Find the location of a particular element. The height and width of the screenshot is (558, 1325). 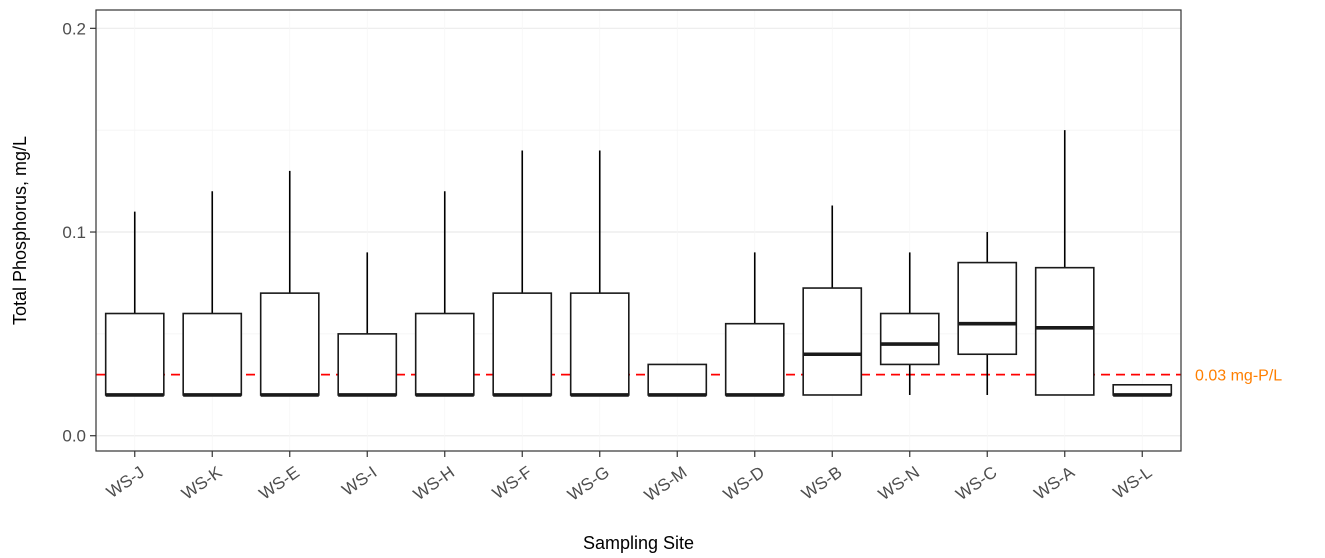

x-tick-label: WS-B is located at coordinates (821, 483).